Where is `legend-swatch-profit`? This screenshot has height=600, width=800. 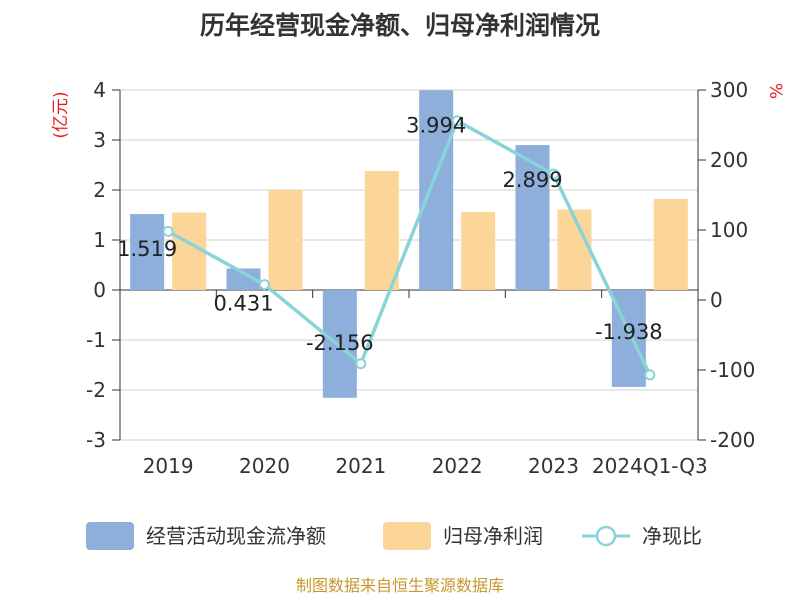 legend-swatch-profit is located at coordinates (407, 536).